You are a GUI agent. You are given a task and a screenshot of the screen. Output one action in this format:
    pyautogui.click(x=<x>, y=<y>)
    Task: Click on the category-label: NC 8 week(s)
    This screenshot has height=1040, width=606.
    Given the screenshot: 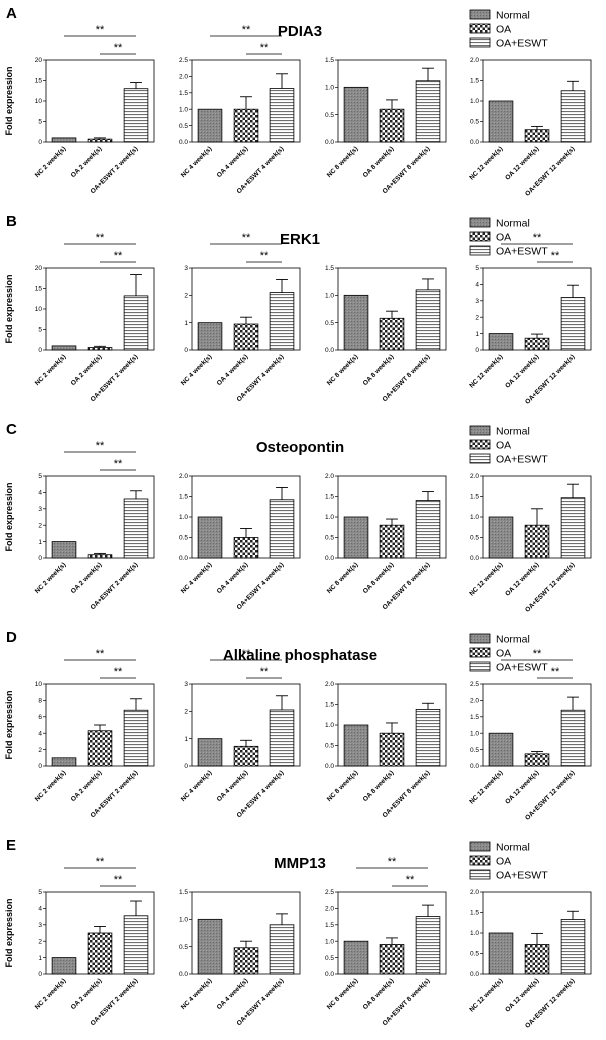 What is the action you would take?
    pyautogui.click(x=343, y=578)
    